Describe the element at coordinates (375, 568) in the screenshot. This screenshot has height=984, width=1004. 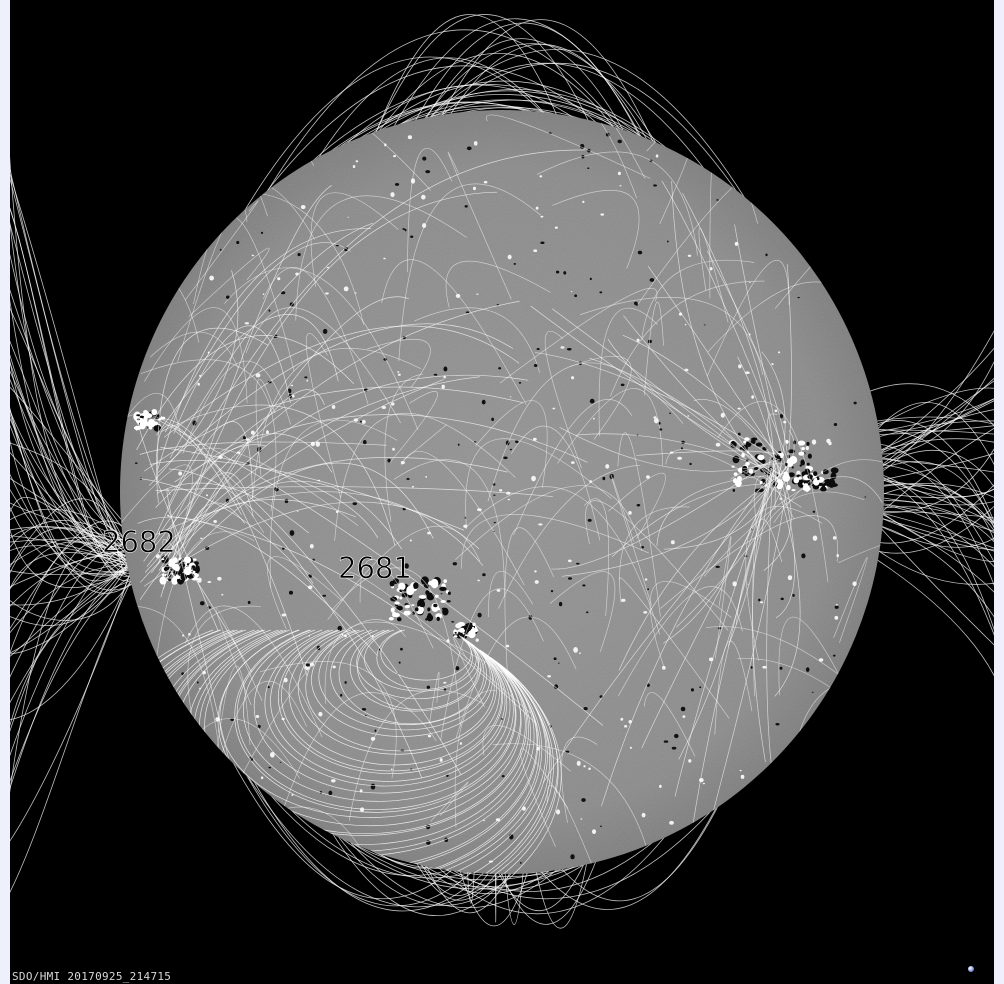
I see `region-label-2681: 2681` at that location.